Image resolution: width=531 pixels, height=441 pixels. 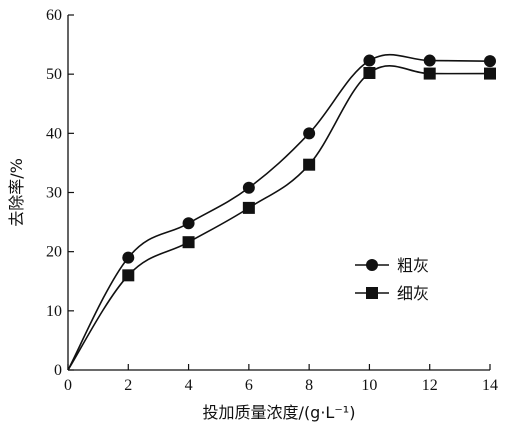 I want to click on legend-item: 粗灰, so click(x=392, y=265).